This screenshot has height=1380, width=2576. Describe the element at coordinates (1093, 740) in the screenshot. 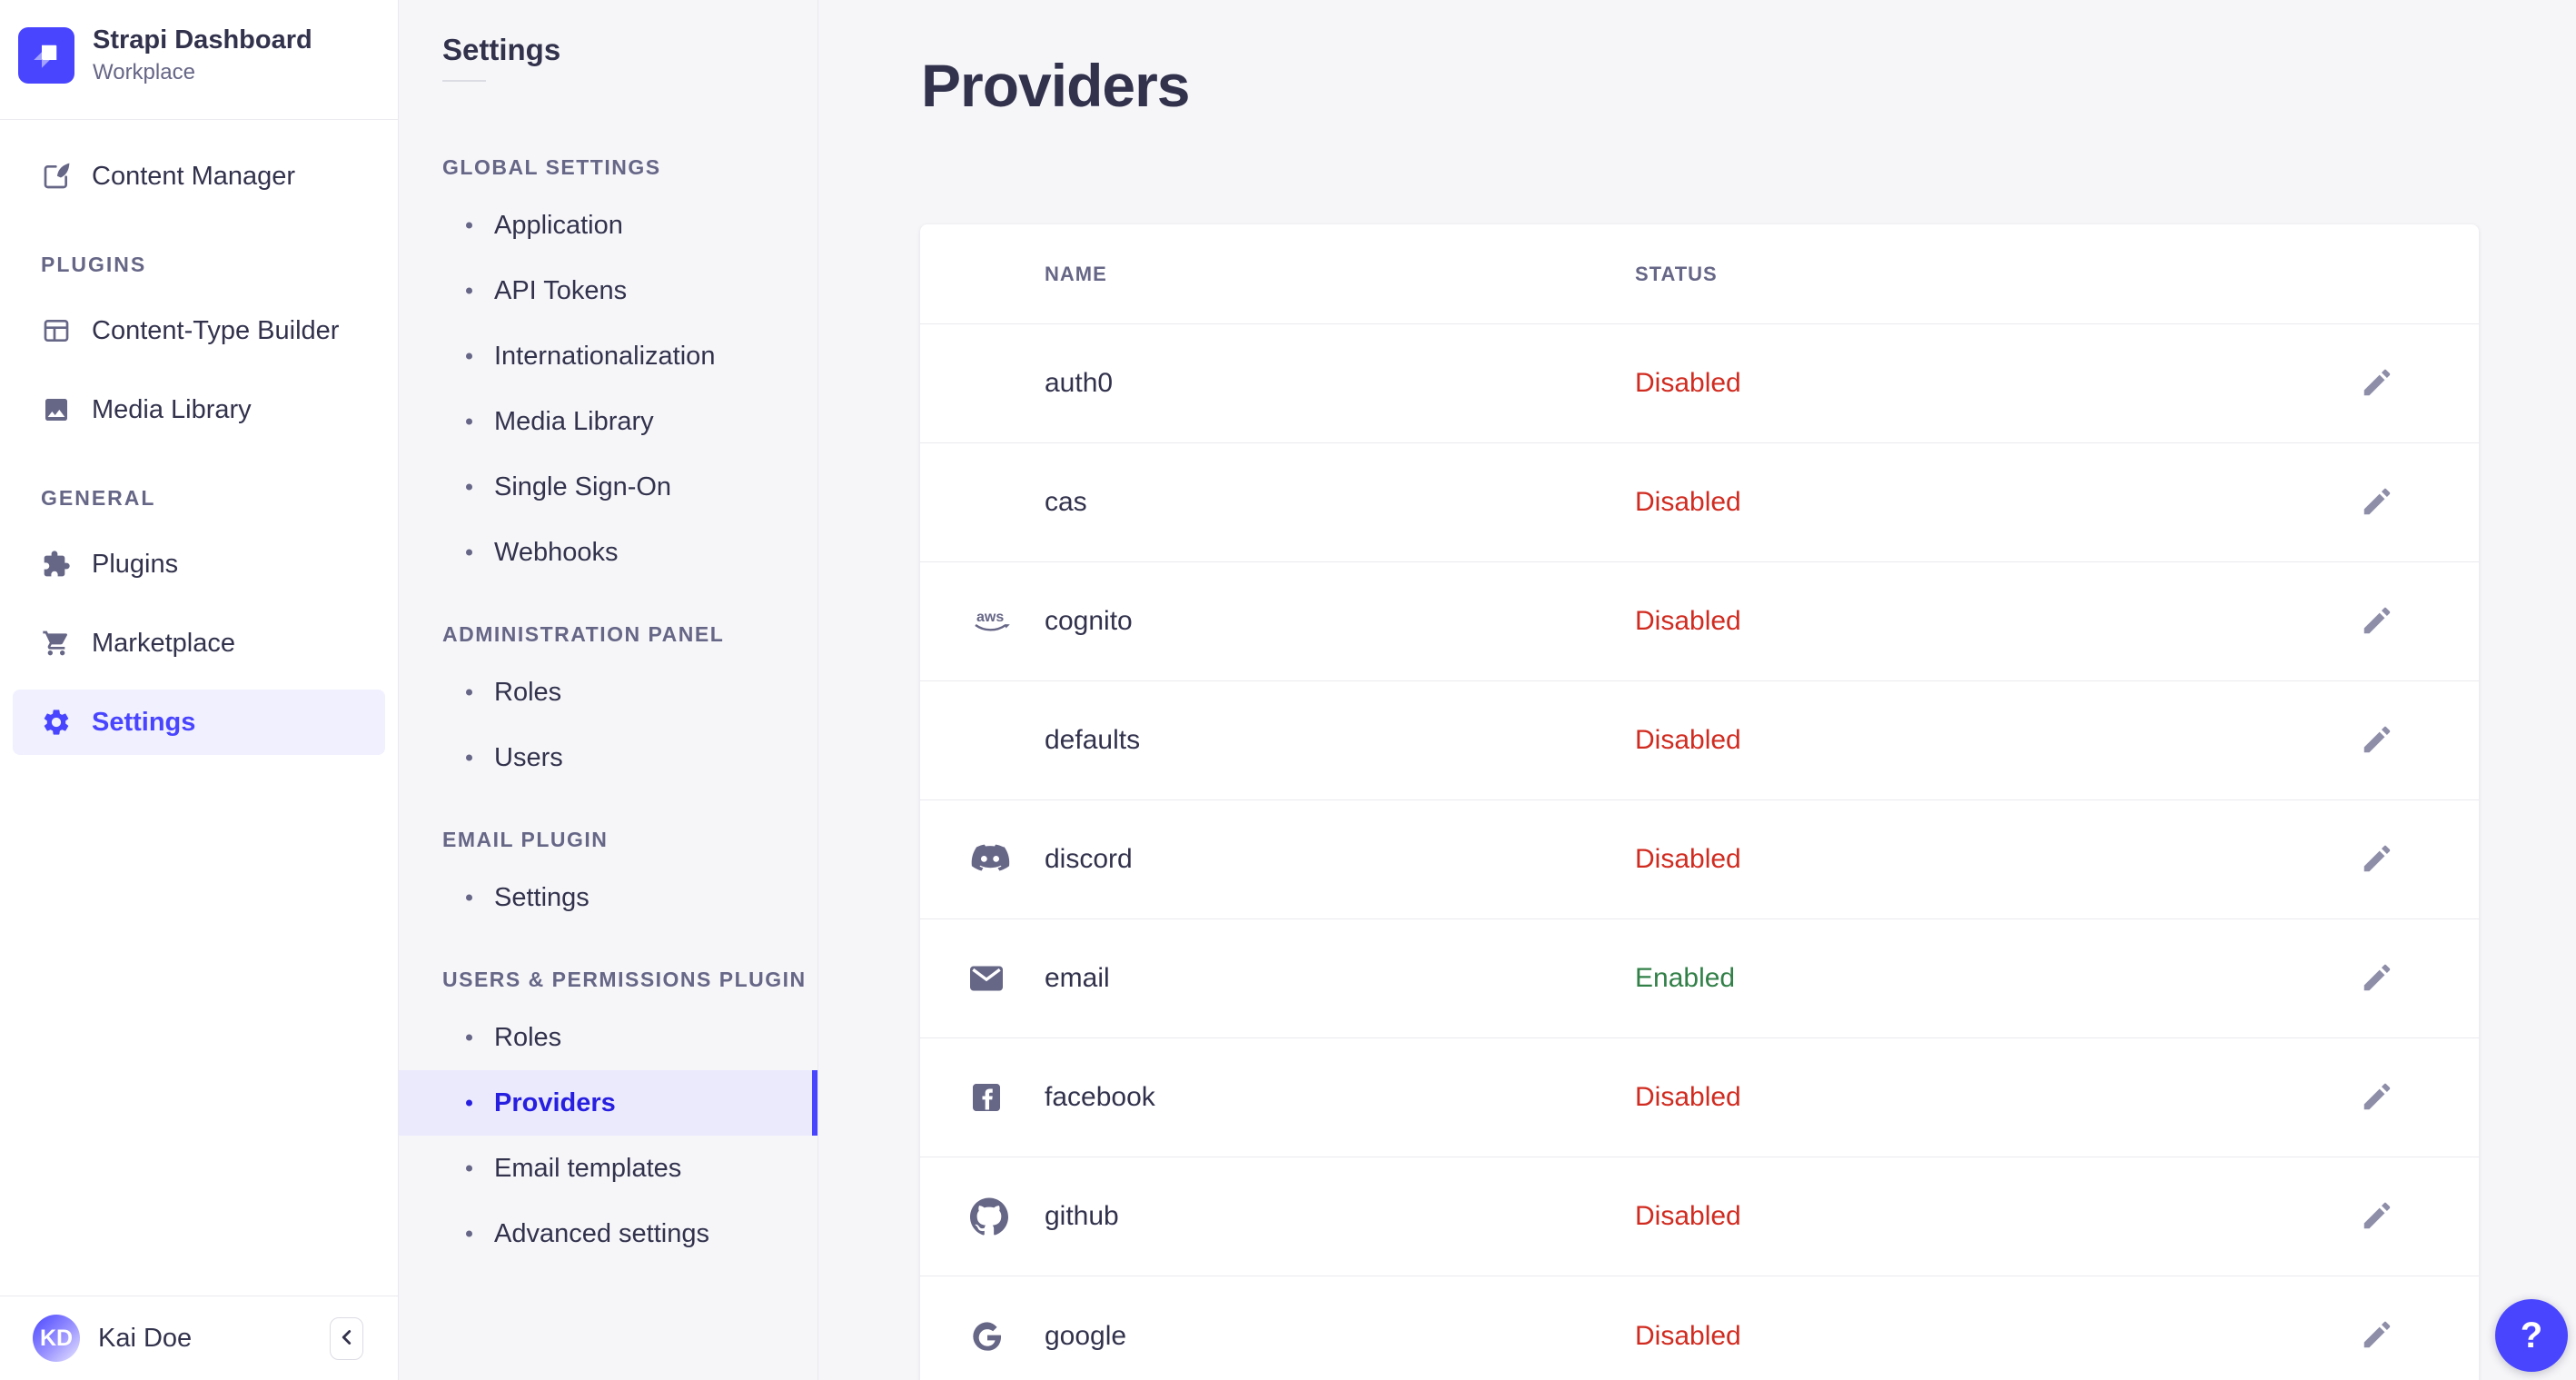

I see `provider-name: defaults` at that location.